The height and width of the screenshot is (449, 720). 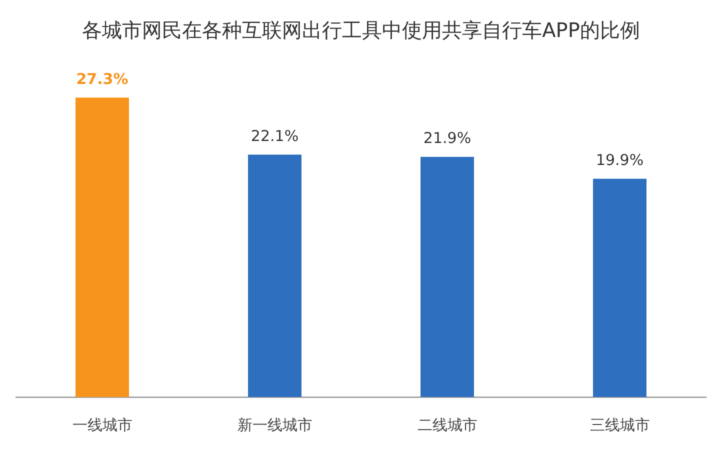 I want to click on data-label: 22.1%, so click(x=274, y=136).